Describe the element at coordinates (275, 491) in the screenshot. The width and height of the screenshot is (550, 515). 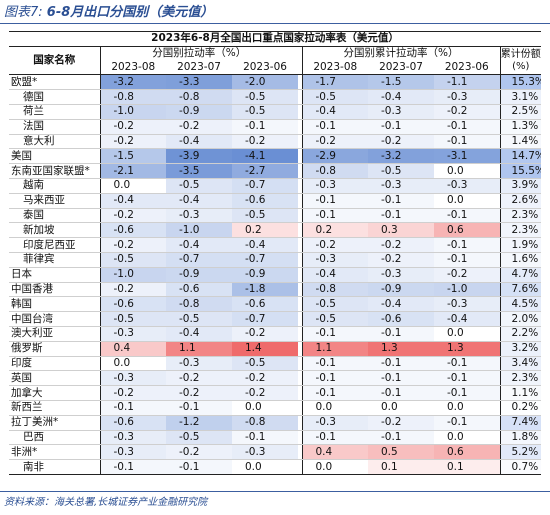
I see `bottom-rule` at that location.